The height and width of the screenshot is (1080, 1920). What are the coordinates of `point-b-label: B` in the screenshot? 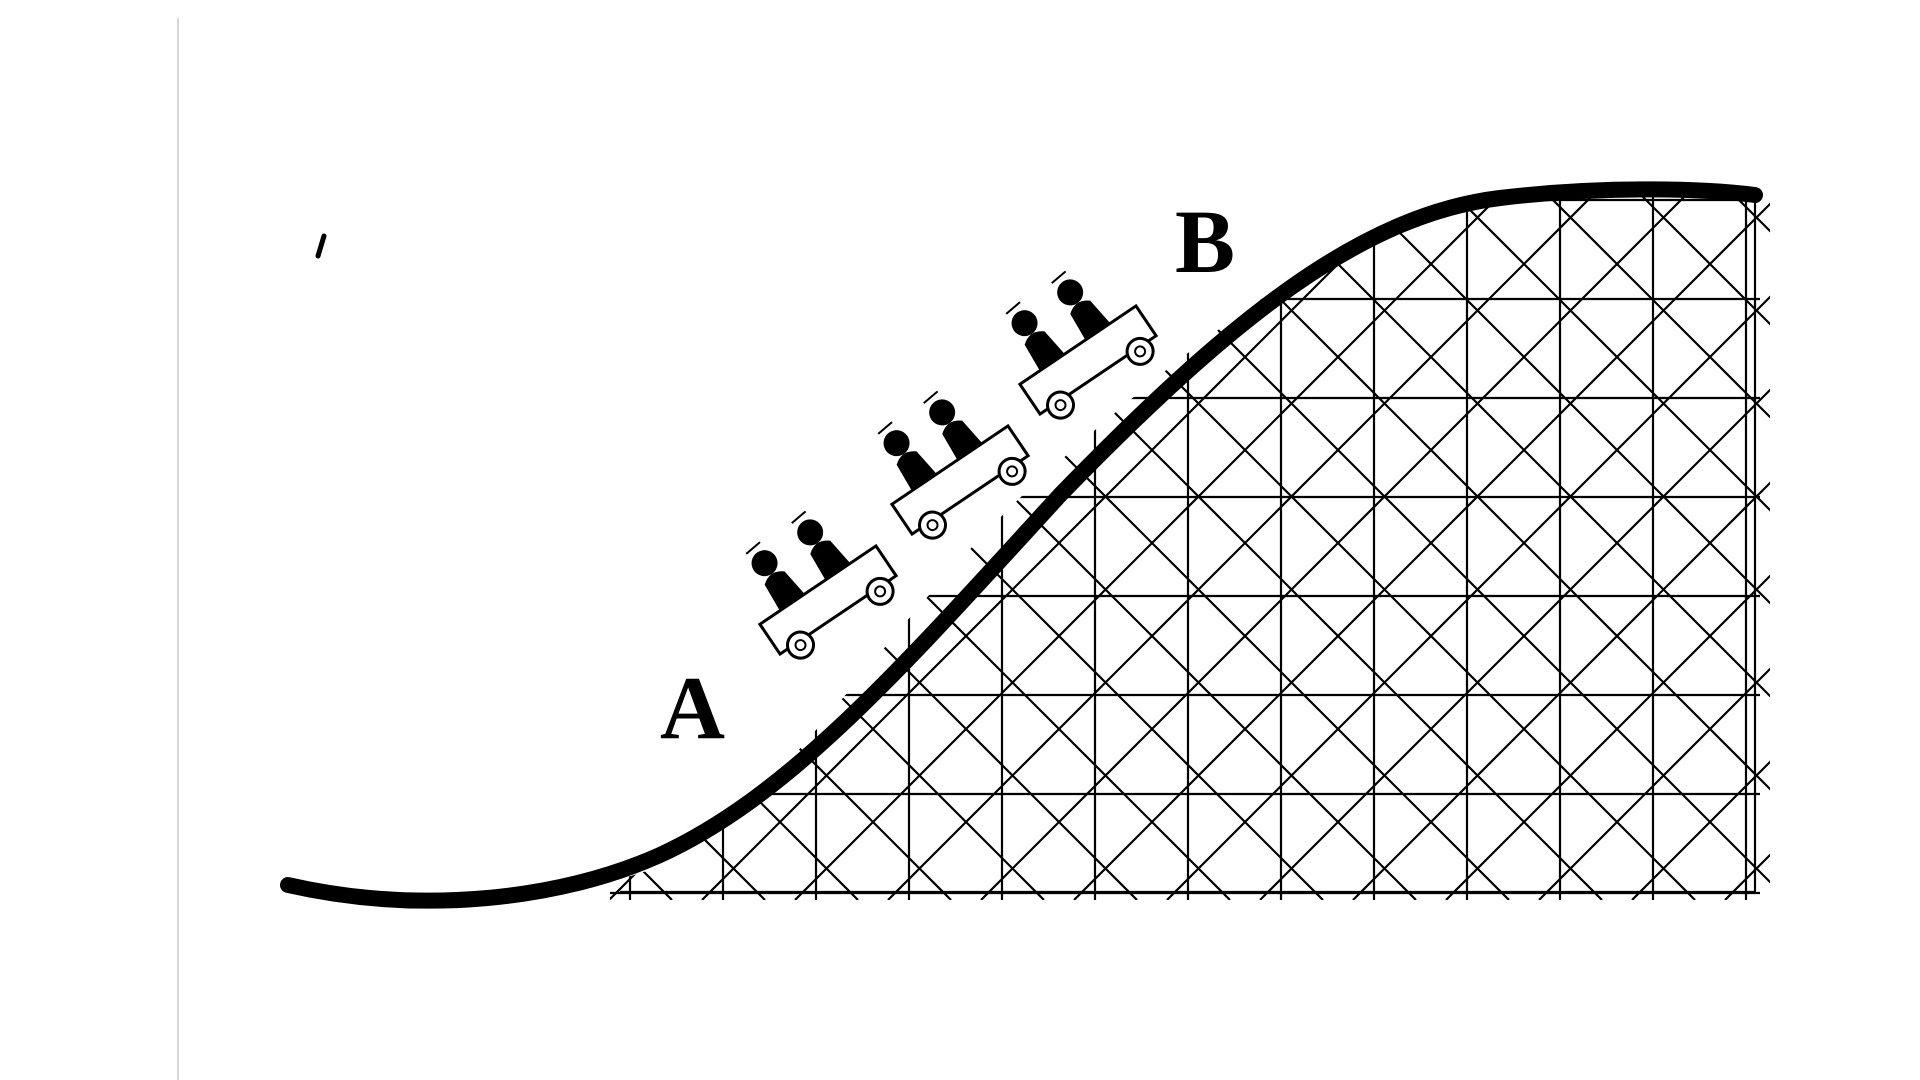 It's located at (1205, 242).